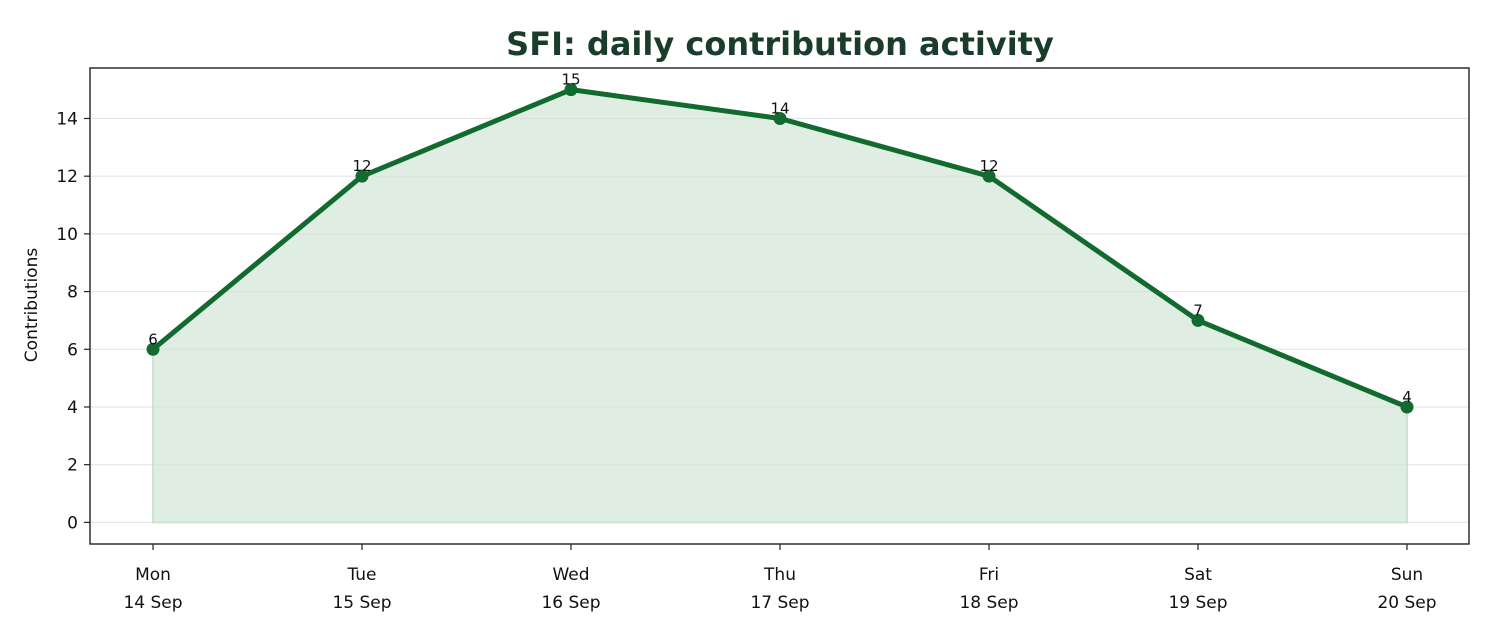  What do you see at coordinates (1197, 589) in the screenshot?
I see `x-tick-label-5: Sat 19 Sep` at bounding box center [1197, 589].